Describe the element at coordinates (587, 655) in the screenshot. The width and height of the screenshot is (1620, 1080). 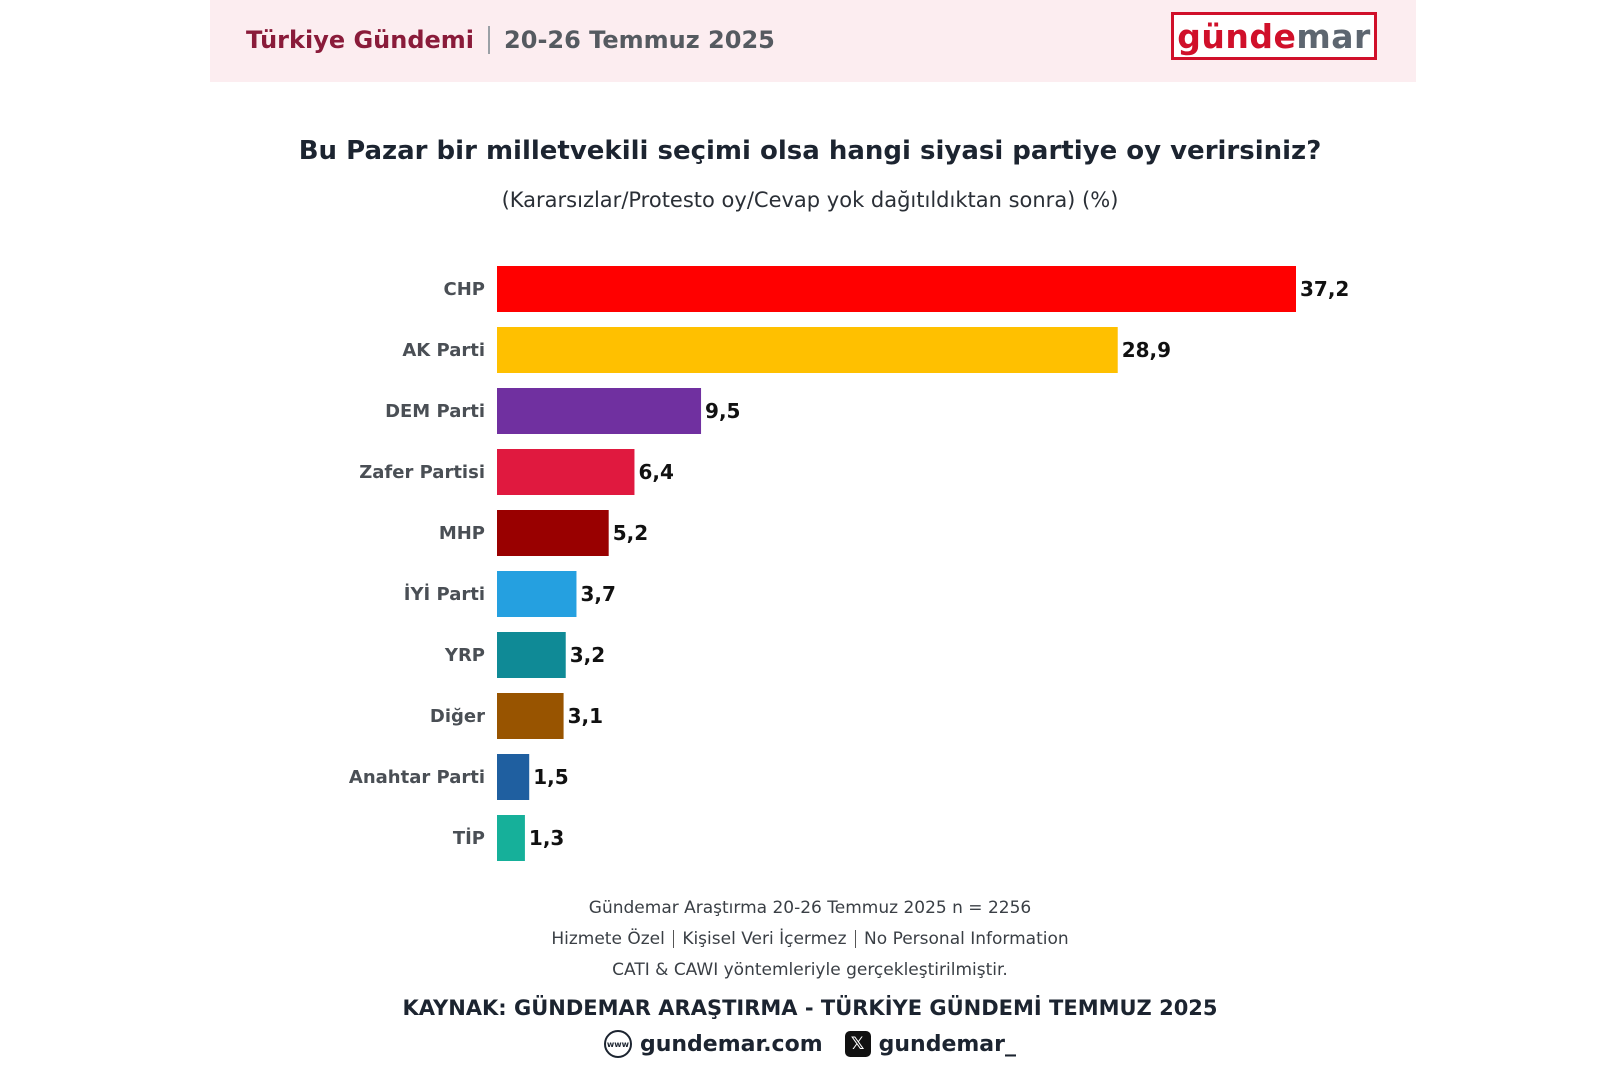
I see `value-label: 3,2` at that location.